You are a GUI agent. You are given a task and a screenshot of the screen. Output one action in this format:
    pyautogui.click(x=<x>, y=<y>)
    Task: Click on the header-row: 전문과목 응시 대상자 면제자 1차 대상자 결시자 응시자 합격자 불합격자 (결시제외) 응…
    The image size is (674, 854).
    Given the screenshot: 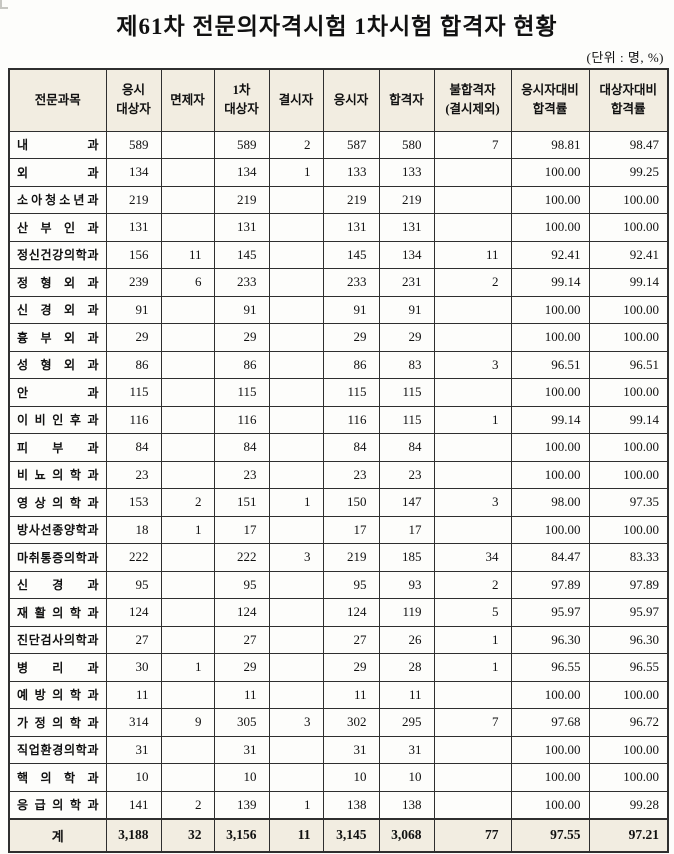 What is the action you would take?
    pyautogui.click(x=338, y=100)
    